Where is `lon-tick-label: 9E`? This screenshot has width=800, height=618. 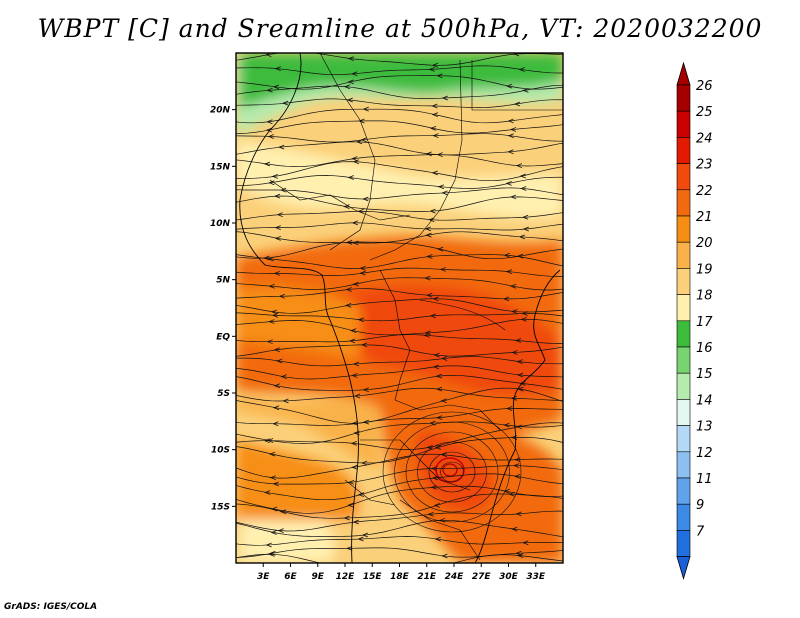
lon-tick-label: 9E is located at coordinates (318, 577).